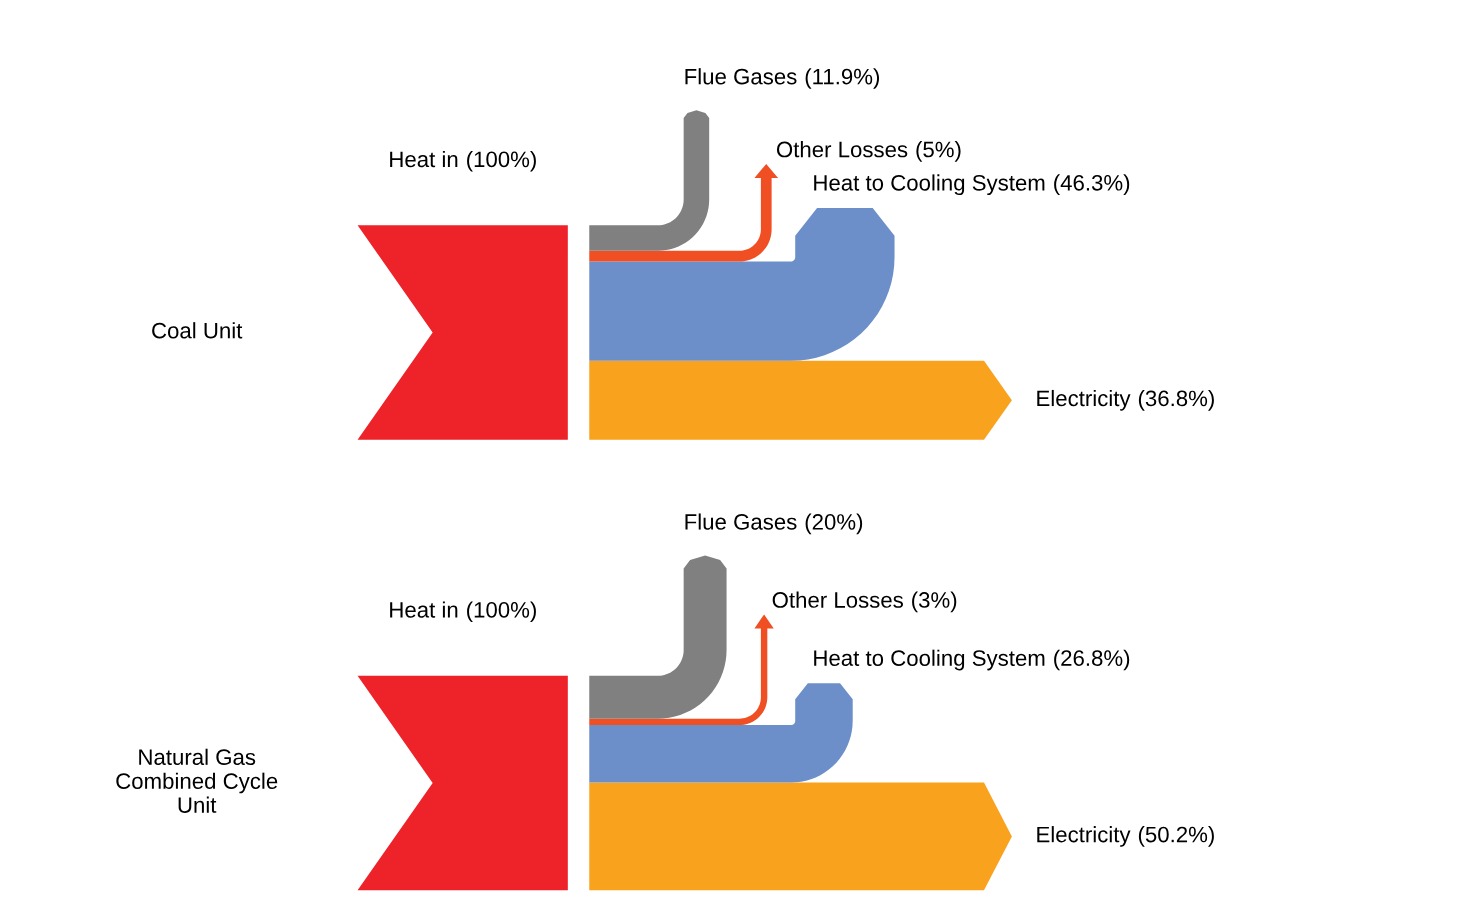 Image resolution: width=1466 pixels, height=901 pixels. I want to click on data-label: (36.8%), so click(1176, 400).